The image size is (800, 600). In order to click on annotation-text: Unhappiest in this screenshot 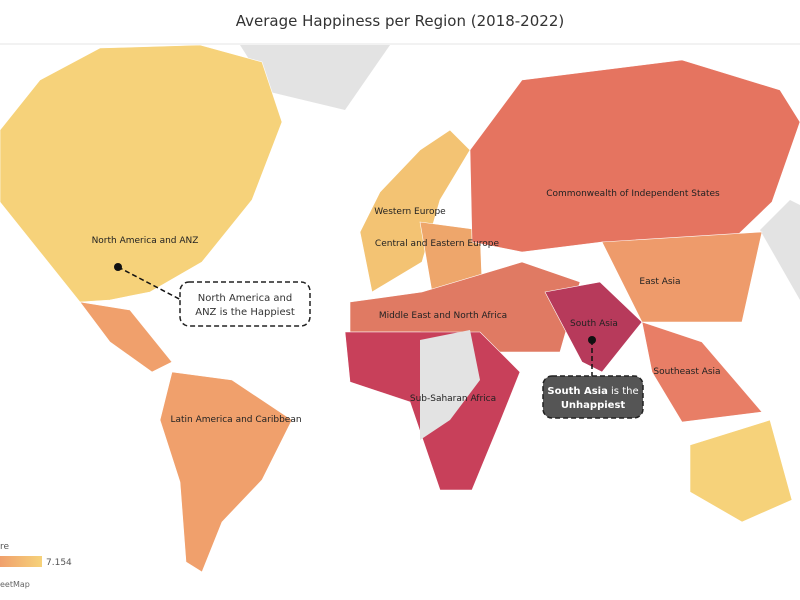, I will do `click(593, 405)`.